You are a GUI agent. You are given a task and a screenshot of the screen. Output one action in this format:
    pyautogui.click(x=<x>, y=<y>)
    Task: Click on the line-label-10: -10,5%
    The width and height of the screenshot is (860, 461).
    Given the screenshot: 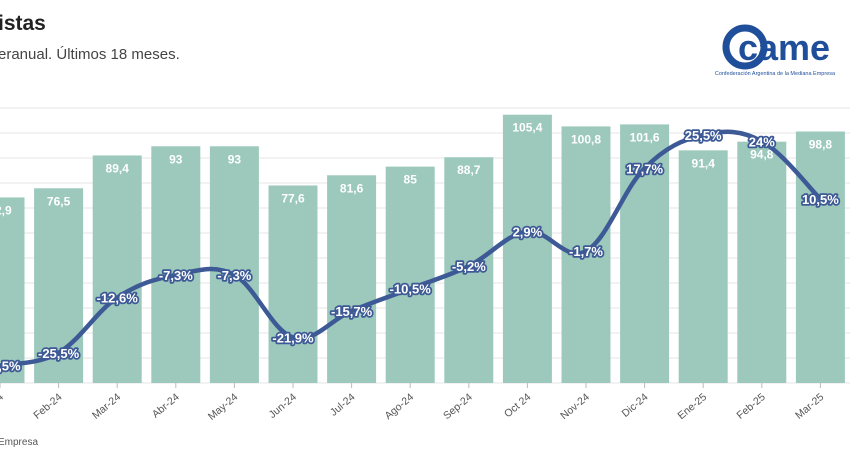 What is the action you would take?
    pyautogui.click(x=411, y=289)
    